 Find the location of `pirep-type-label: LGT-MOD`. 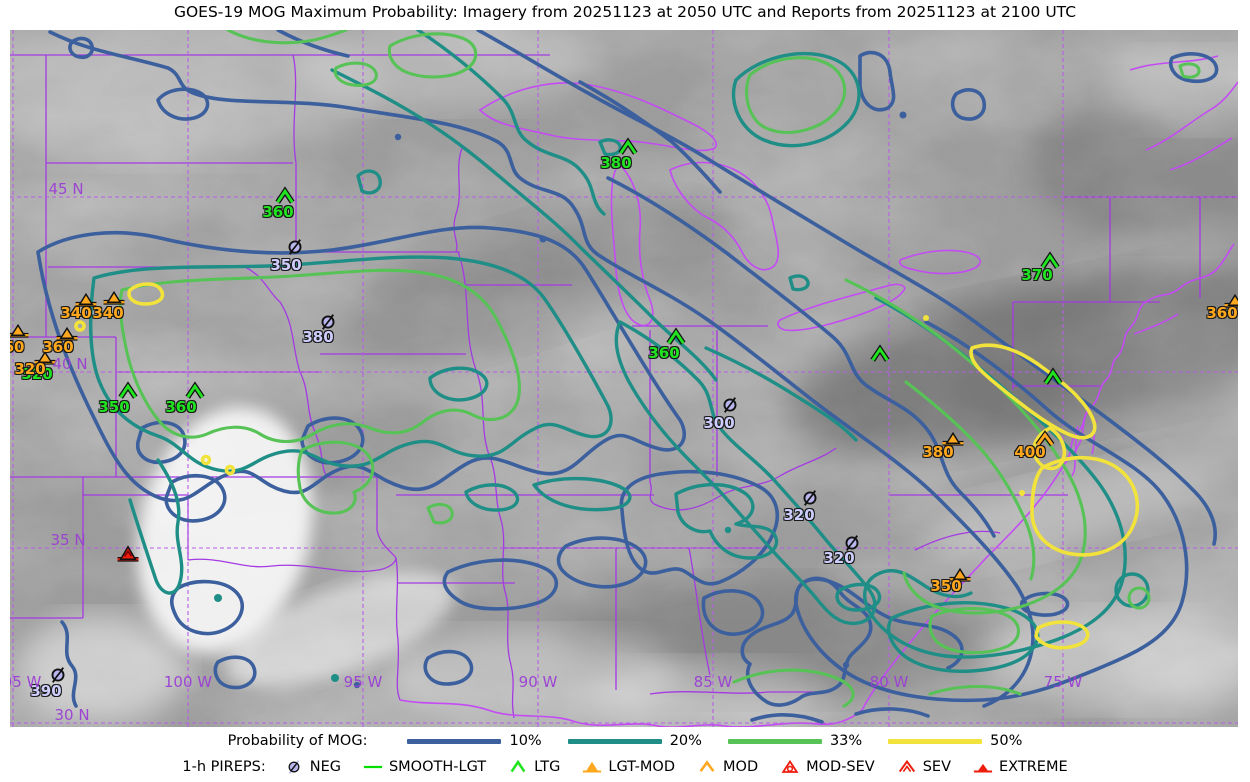

pirep-type-label: LGT-MOD is located at coordinates (642, 767).